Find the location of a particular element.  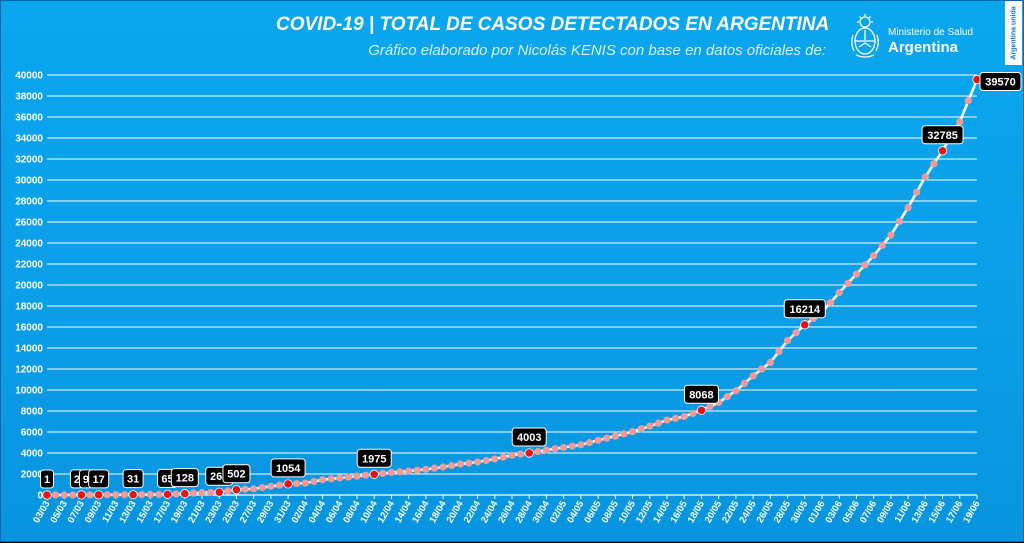

y-tick-label: 16000 is located at coordinates (29, 328).